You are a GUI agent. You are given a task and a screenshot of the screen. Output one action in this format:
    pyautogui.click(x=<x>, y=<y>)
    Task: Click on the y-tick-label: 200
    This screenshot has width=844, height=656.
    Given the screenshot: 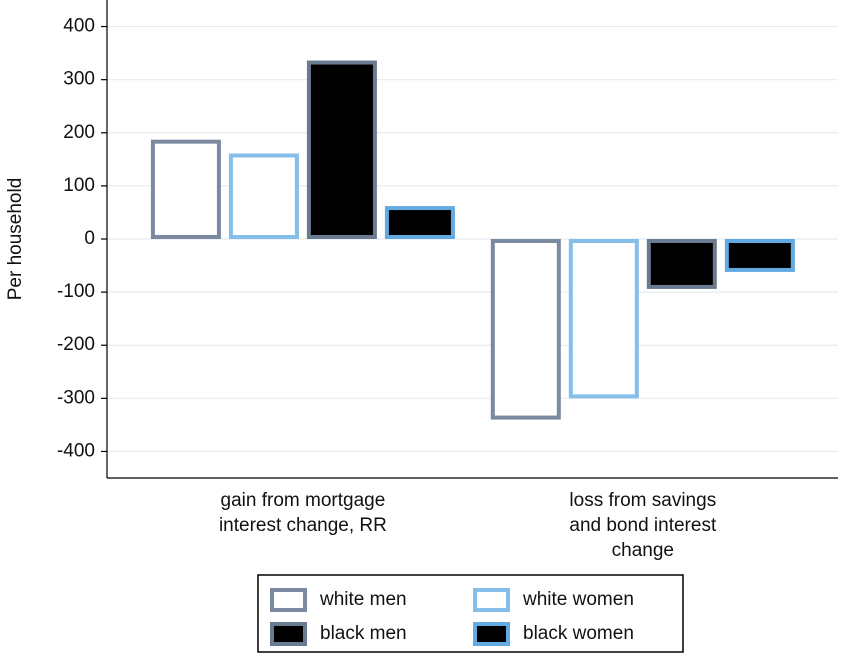 What is the action you would take?
    pyautogui.click(x=79, y=132)
    